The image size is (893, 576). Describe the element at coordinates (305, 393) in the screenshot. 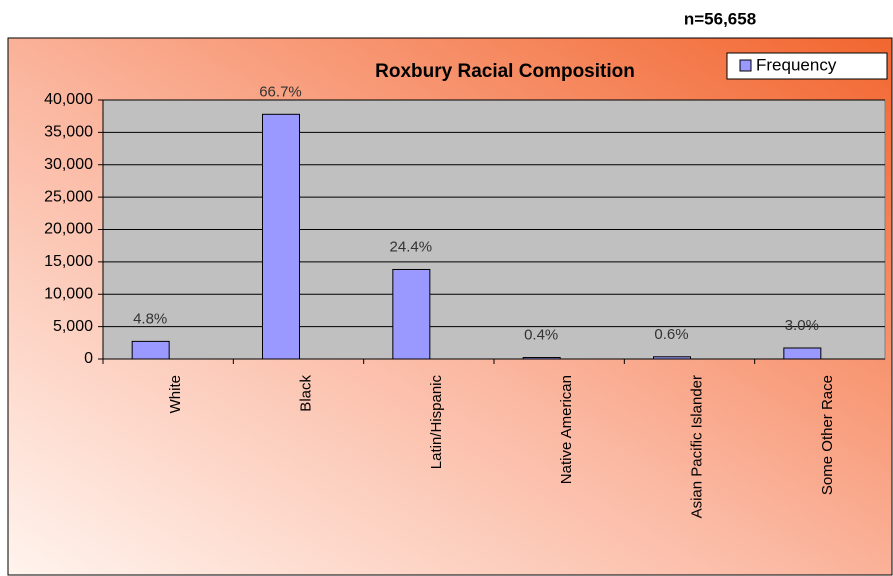

I see `x-tick-label: Black` at that location.